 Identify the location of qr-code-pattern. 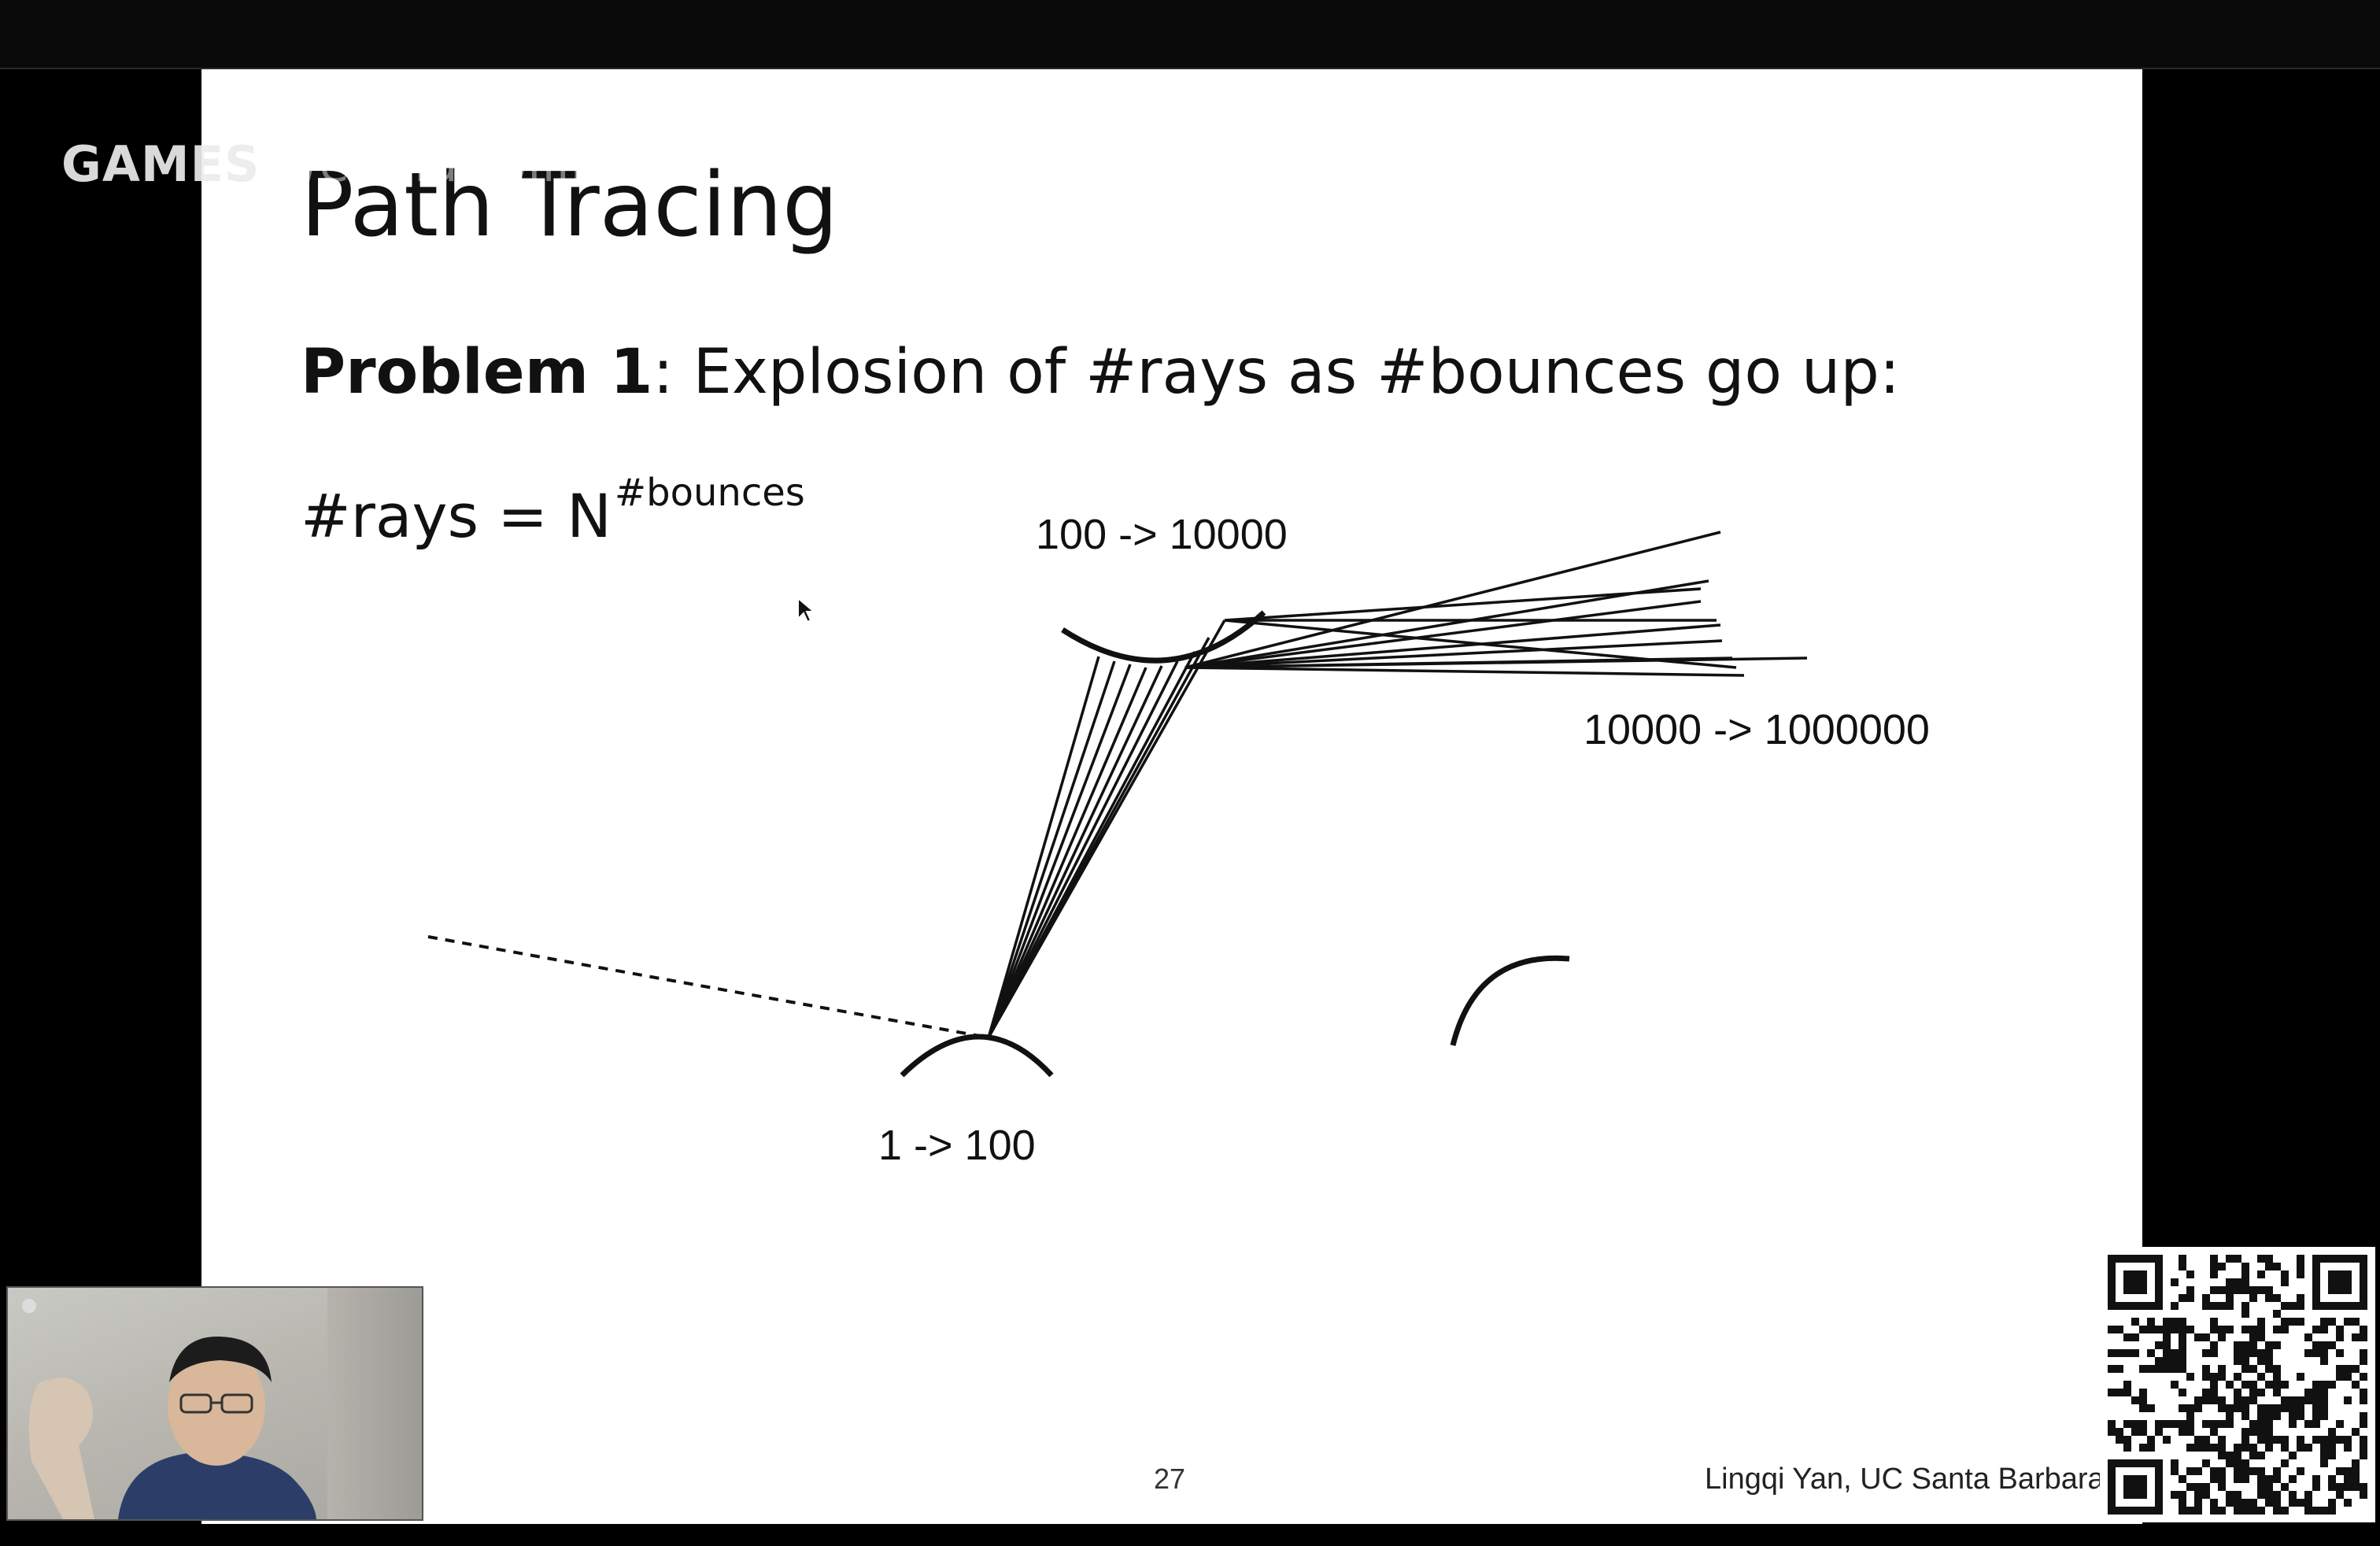
(2237, 1385).